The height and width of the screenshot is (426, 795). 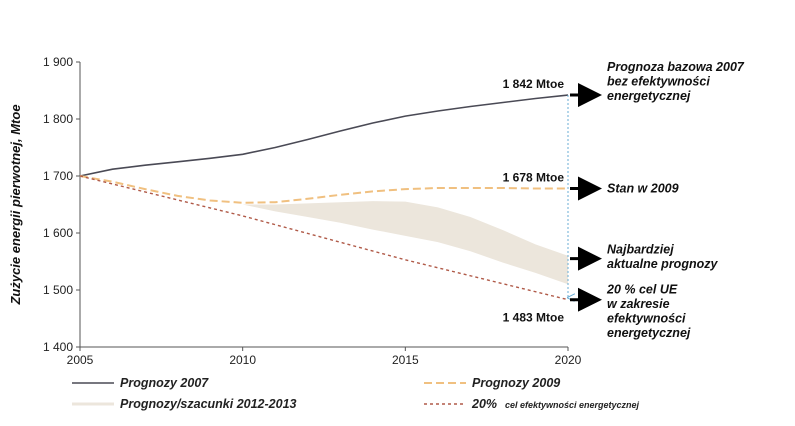 I want to click on annotation-text: w zakresie, so click(x=638, y=304).